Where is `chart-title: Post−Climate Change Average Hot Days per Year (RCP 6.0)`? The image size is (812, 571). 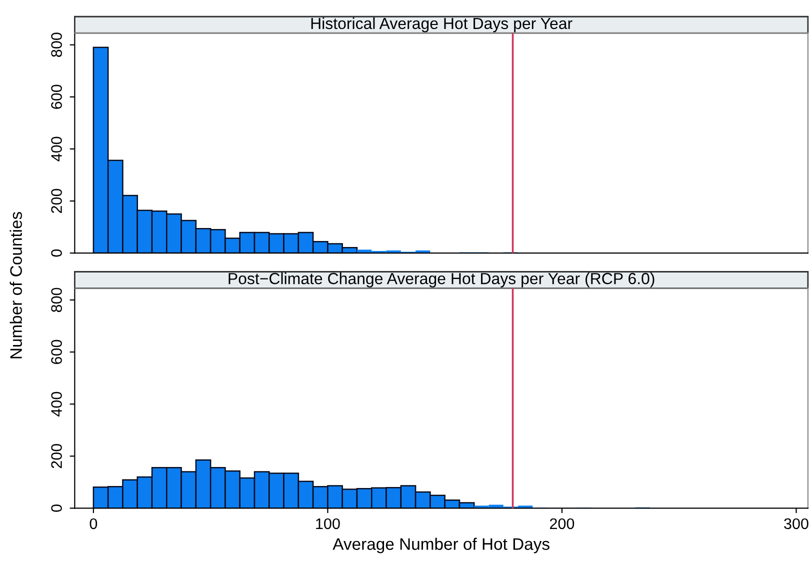
chart-title: Post−Climate Change Average Hot Days per Year (RCP 6.0) is located at coordinates (441, 280).